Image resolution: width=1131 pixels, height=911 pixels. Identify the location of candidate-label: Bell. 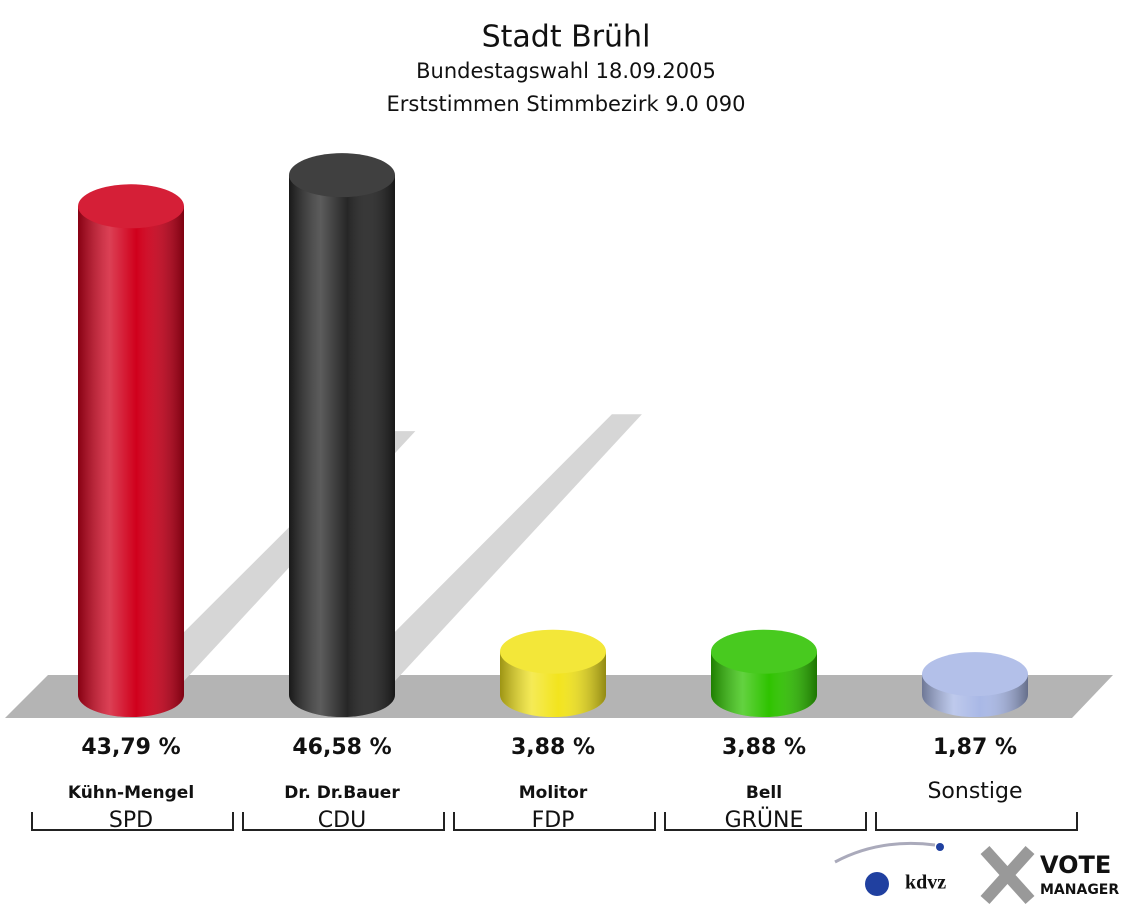
(764, 793).